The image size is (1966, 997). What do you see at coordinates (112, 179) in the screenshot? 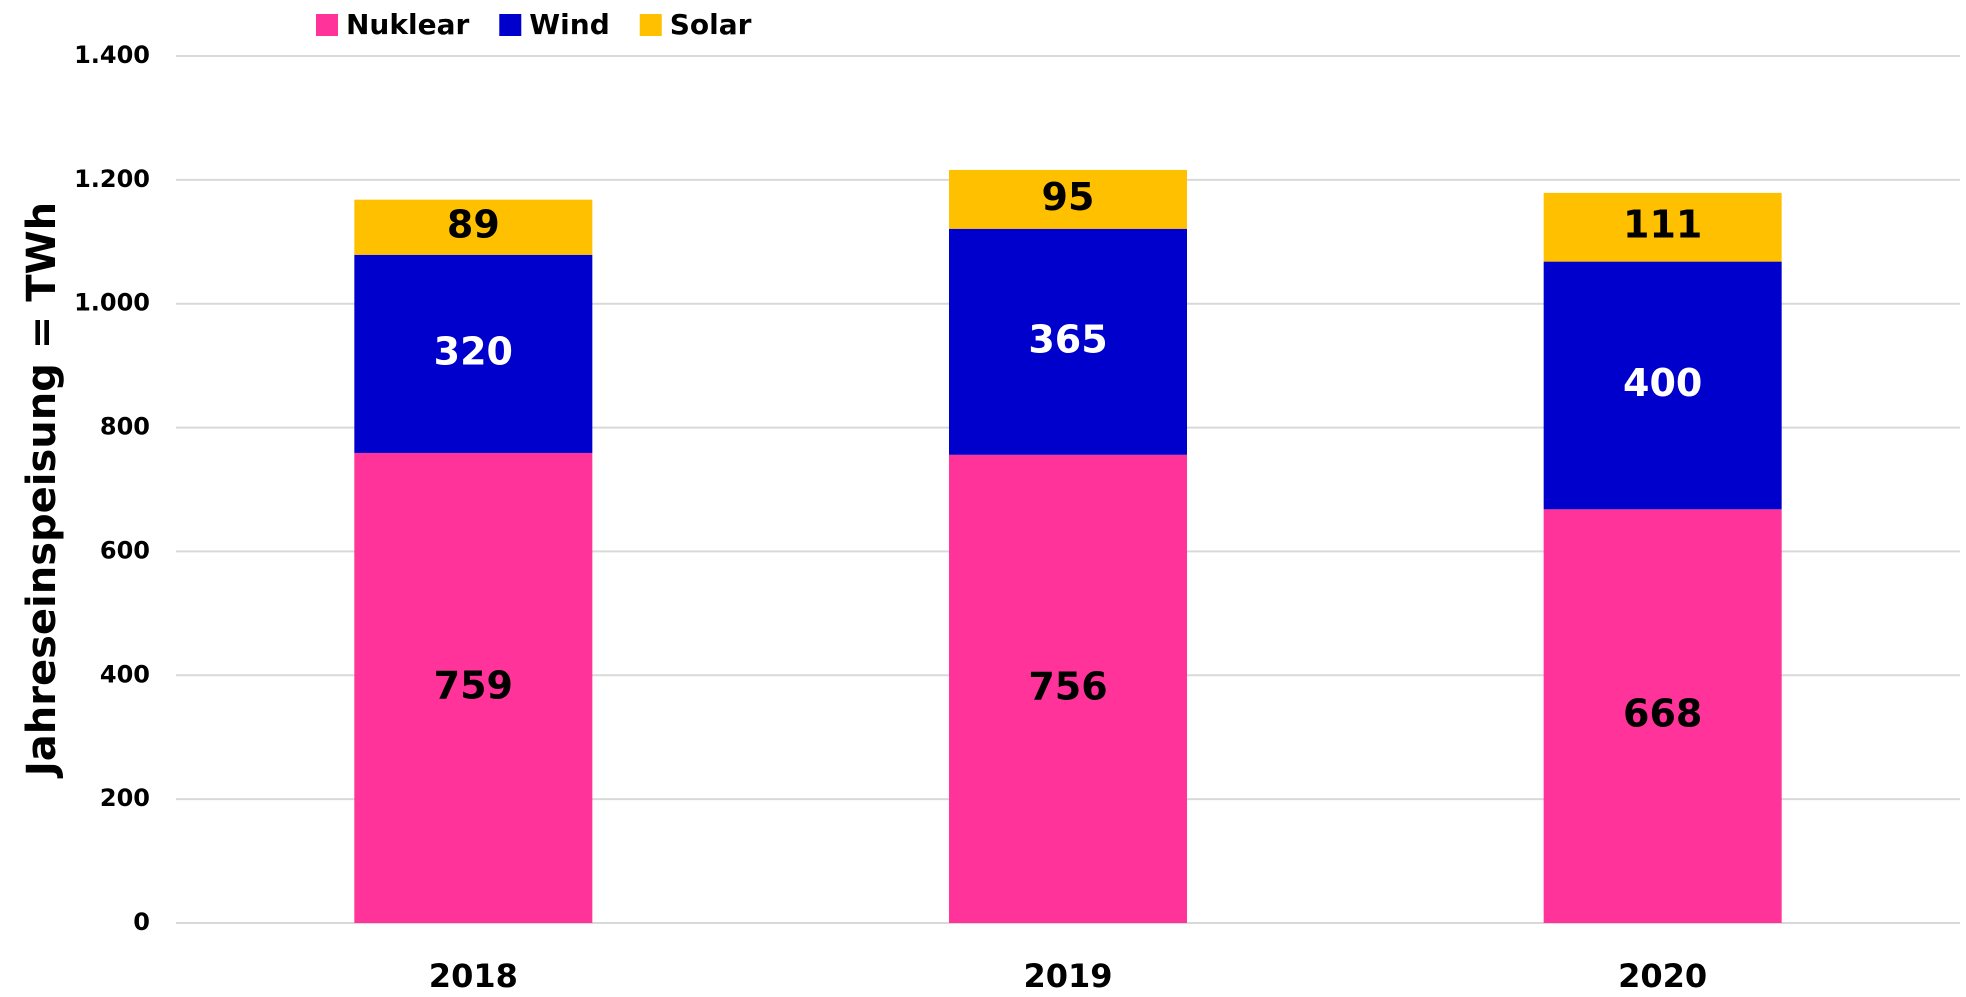
I see `y-tick-label: 1.200` at bounding box center [112, 179].